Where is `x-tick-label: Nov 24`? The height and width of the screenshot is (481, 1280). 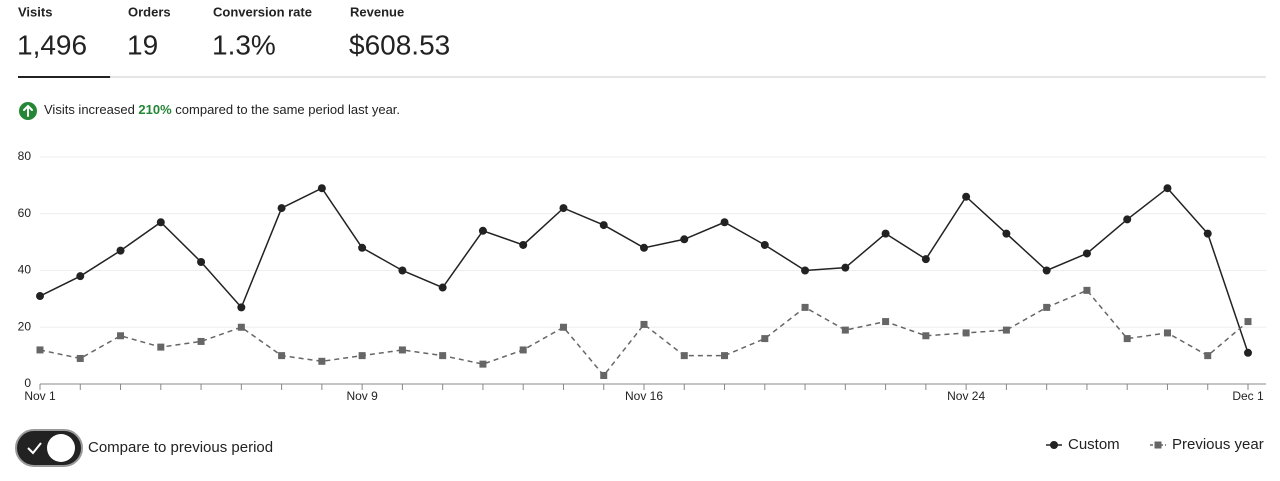 x-tick-label: Nov 24 is located at coordinates (966, 396).